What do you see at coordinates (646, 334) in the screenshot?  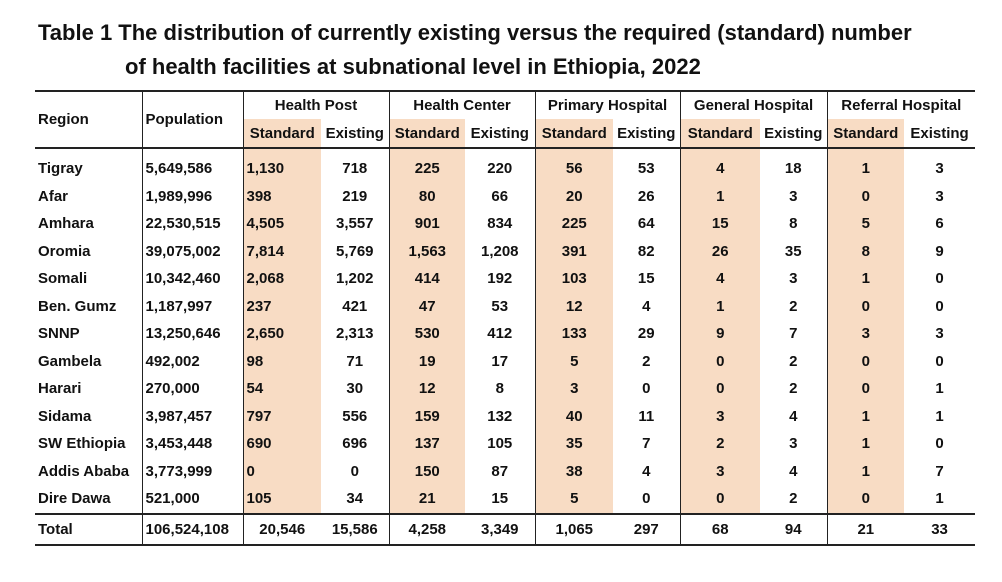 I see `table-cell: 29` at bounding box center [646, 334].